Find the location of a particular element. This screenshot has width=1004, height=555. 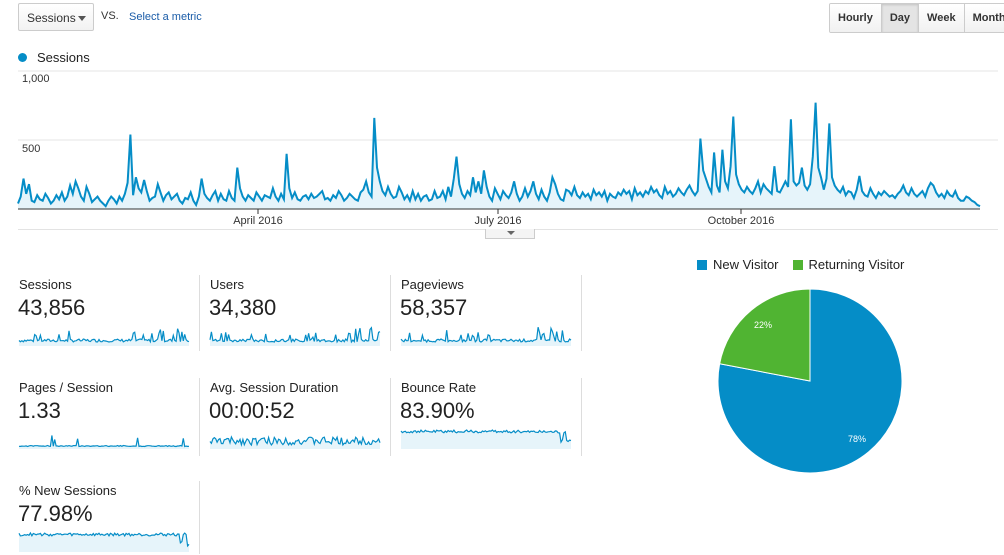

avg-session-duration-sparkline is located at coordinates (295, 442).